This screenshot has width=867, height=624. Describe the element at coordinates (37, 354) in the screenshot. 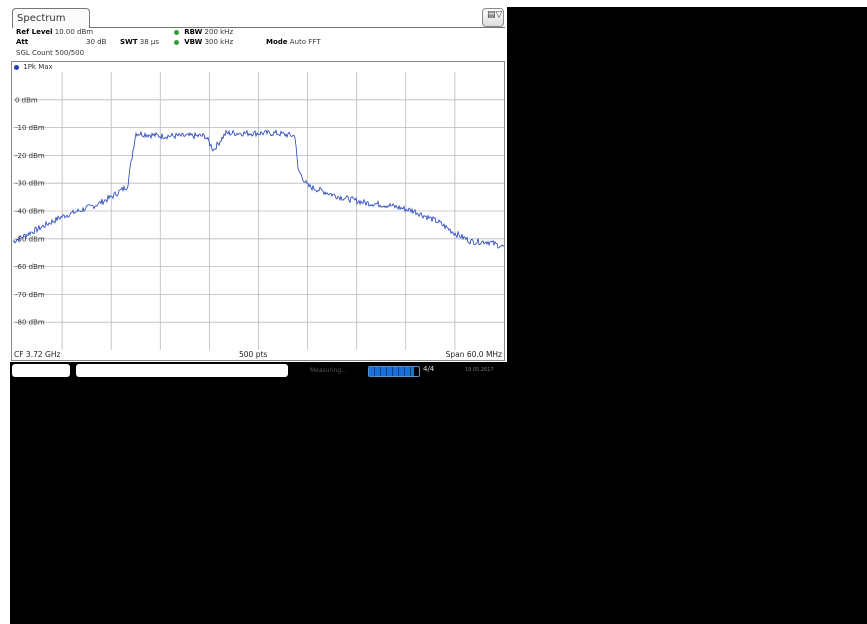

I see `center-frequency: CF 3.72 GHz` at that location.